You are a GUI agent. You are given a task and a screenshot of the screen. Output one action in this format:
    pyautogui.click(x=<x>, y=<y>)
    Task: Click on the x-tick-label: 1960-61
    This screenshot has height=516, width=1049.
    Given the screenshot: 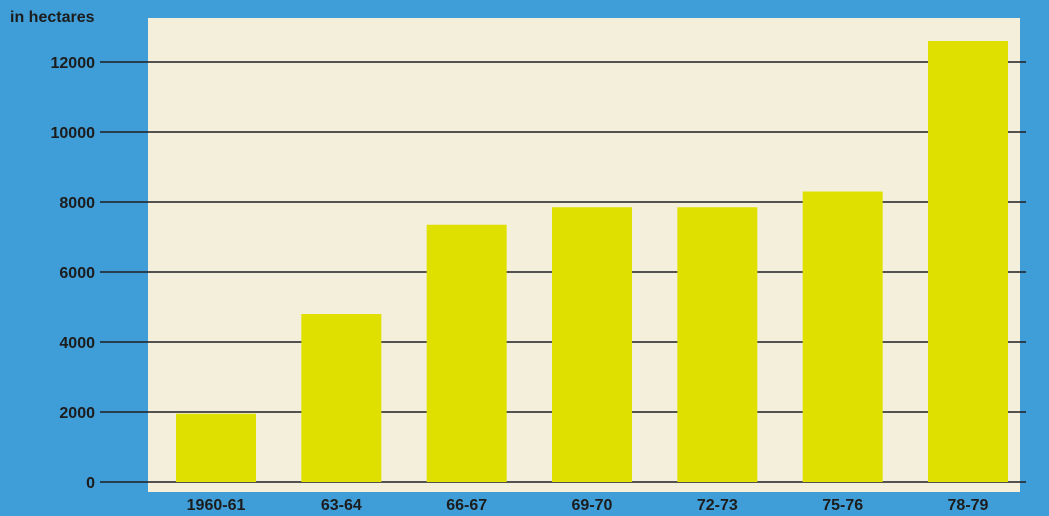 What is the action you would take?
    pyautogui.click(x=216, y=505)
    